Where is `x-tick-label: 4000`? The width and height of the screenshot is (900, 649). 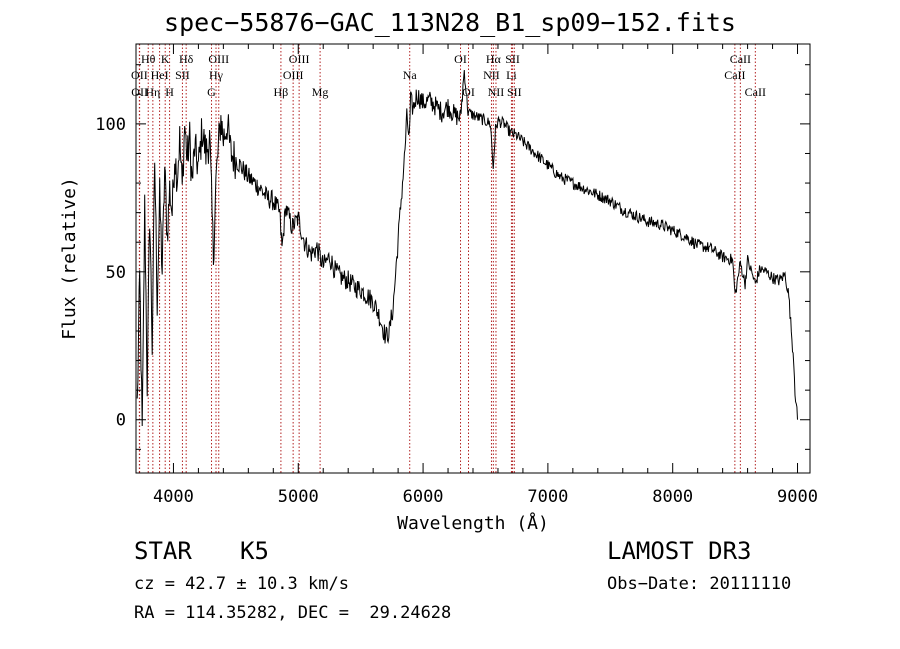 x-tick-label: 4000 is located at coordinates (173, 497).